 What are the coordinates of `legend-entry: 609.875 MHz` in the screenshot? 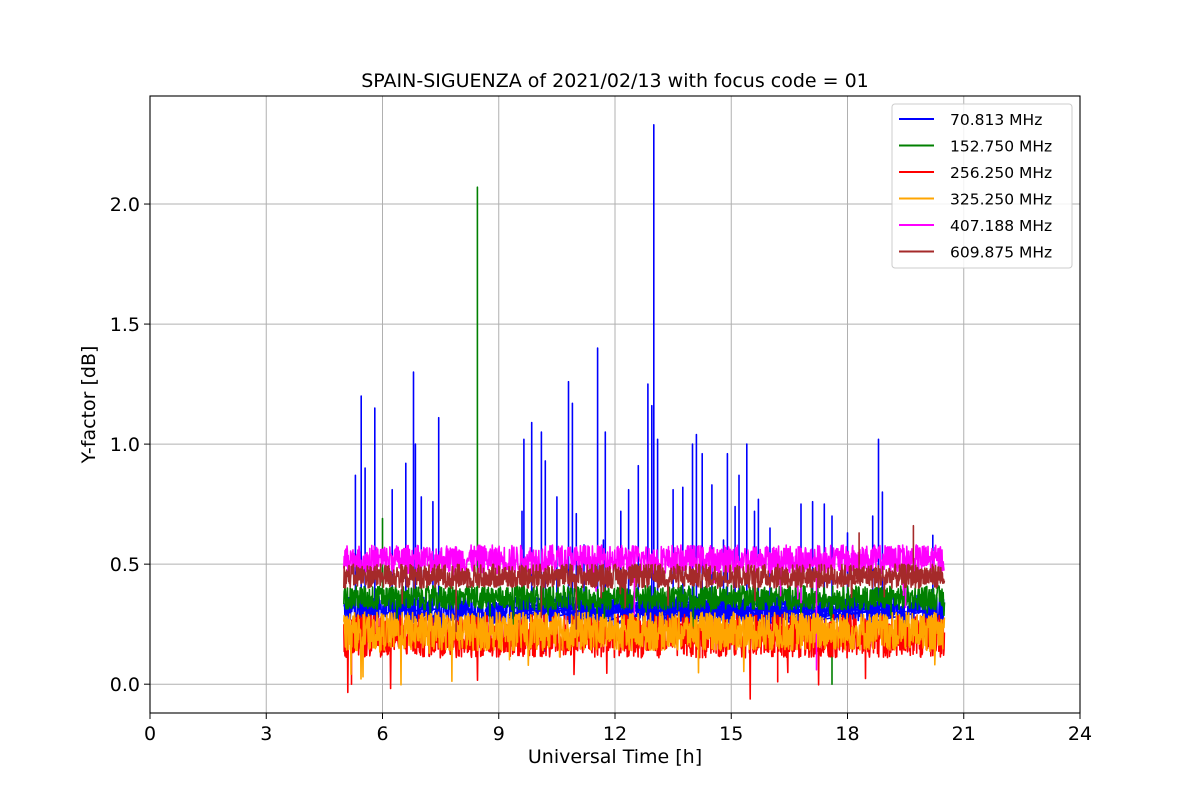 It's located at (1001, 253).